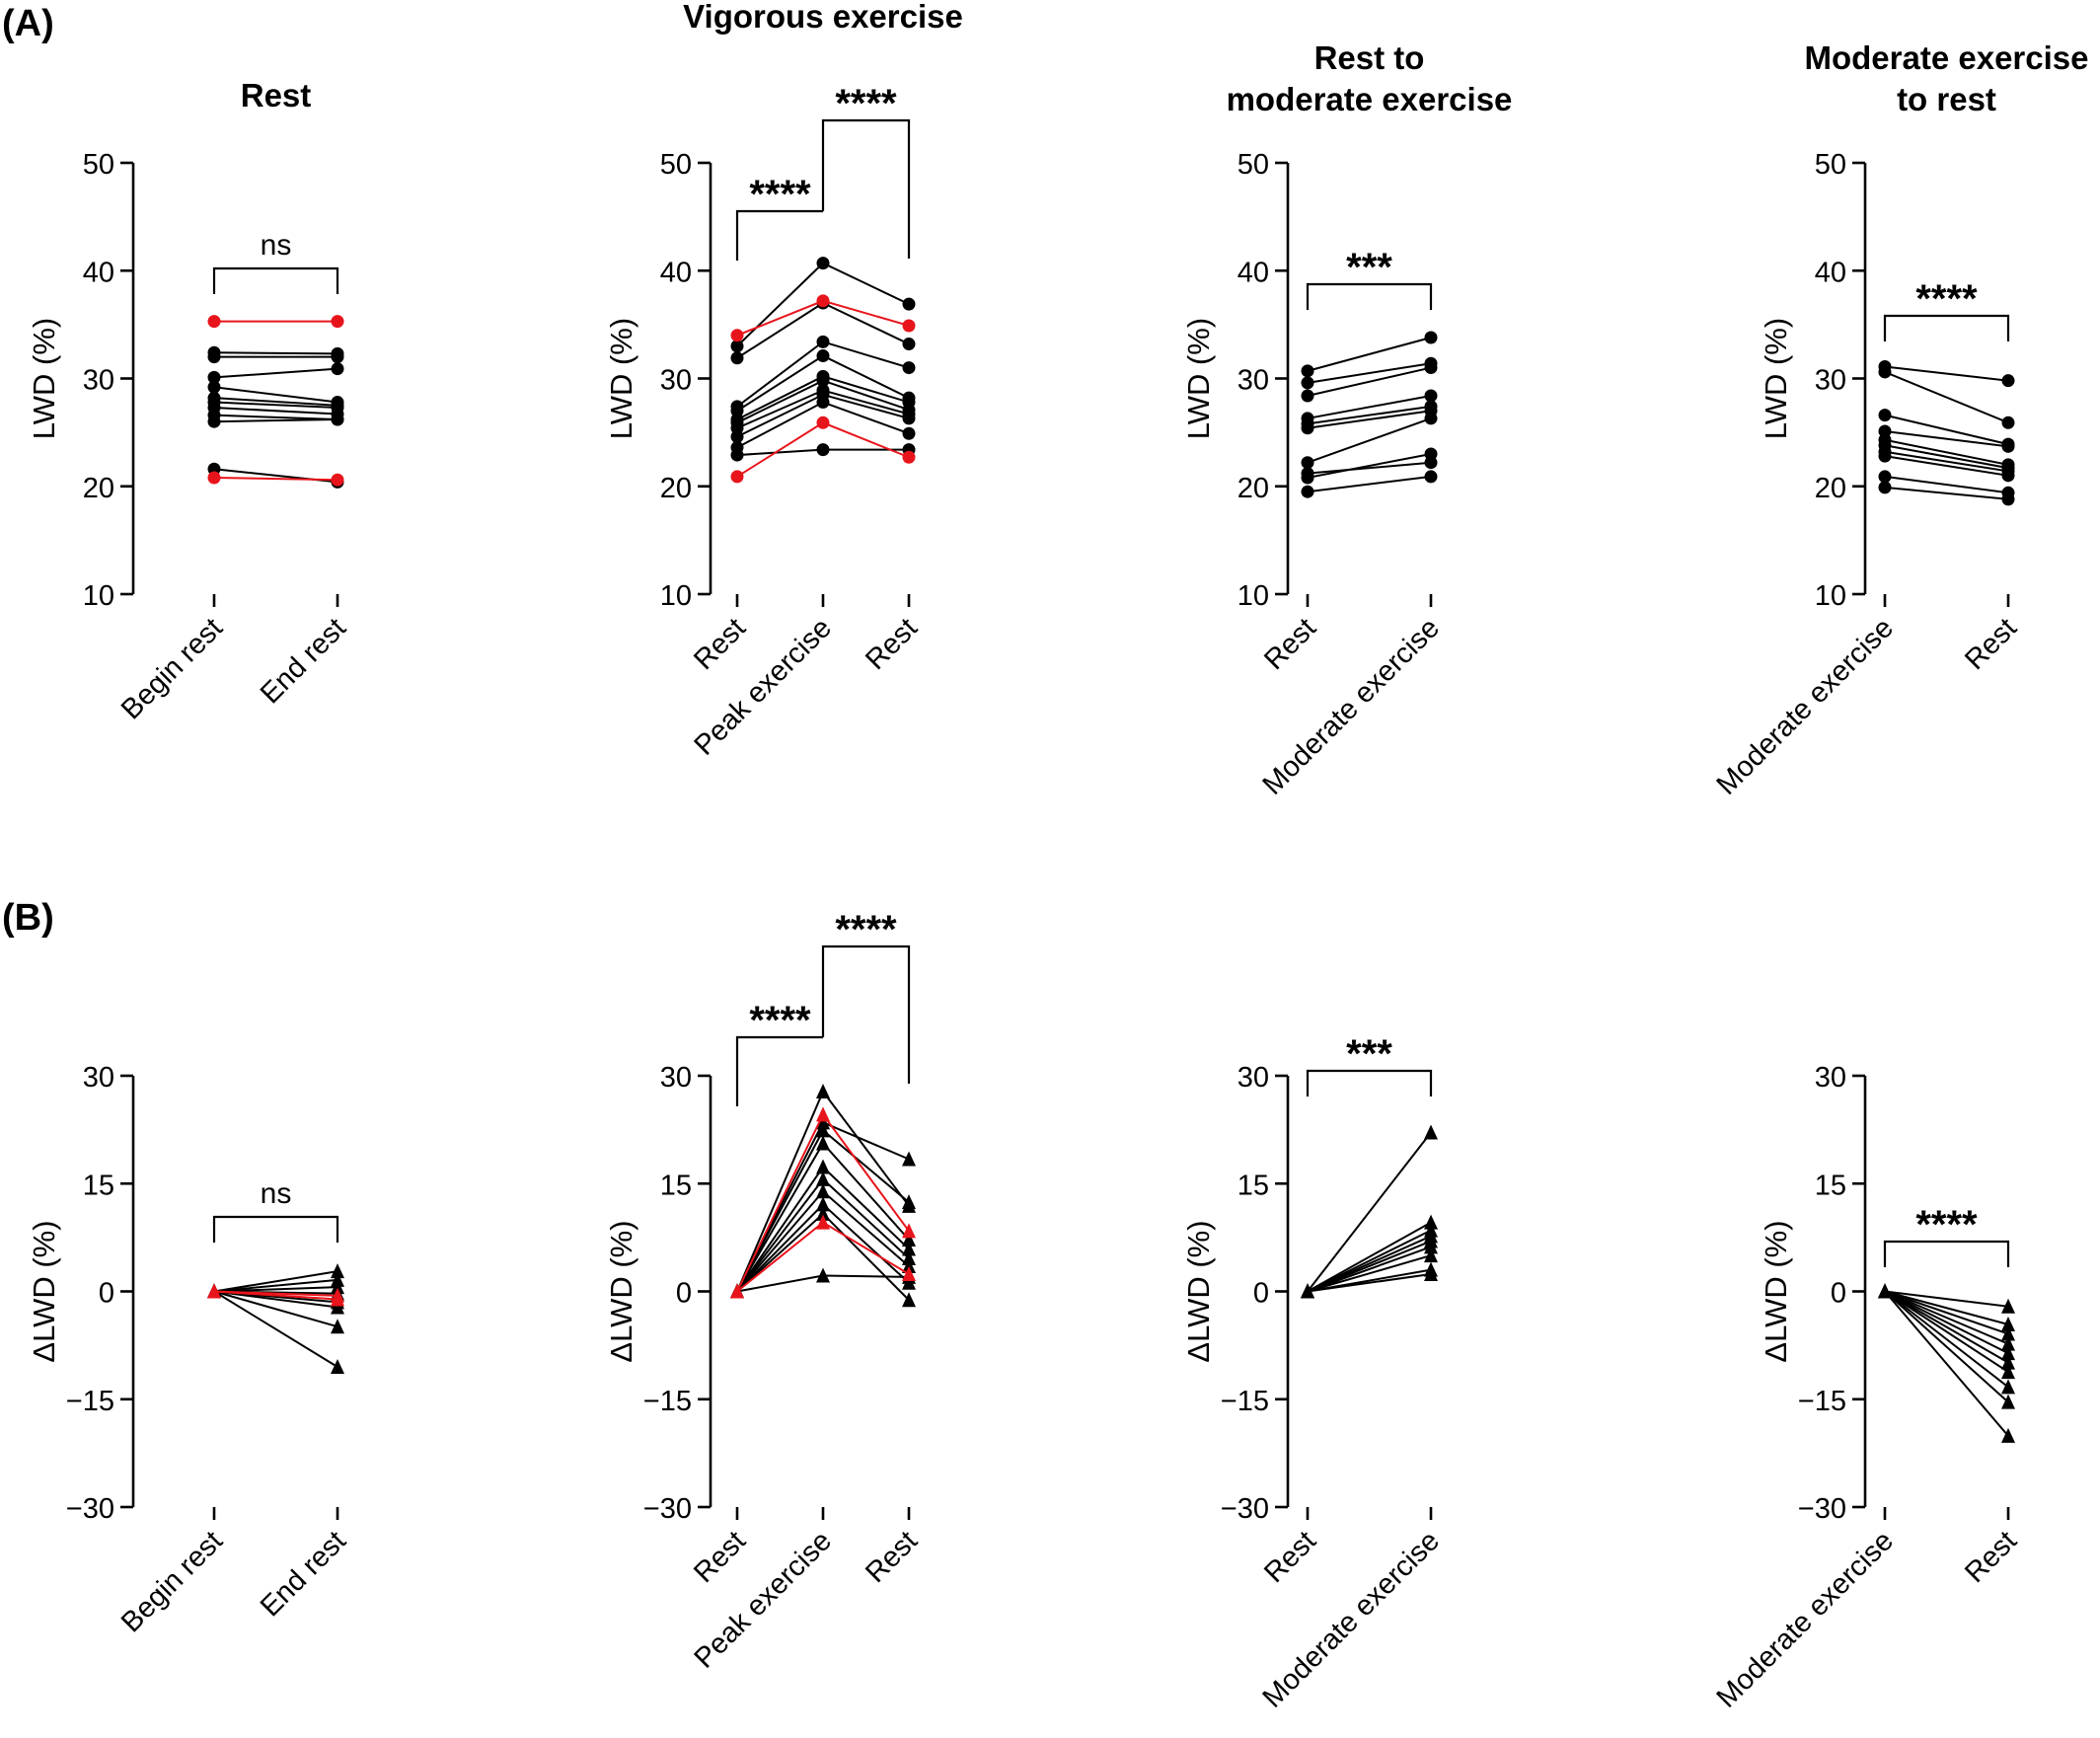  Describe the element at coordinates (276, 95) in the screenshot. I see `chart-title: Rest` at that location.